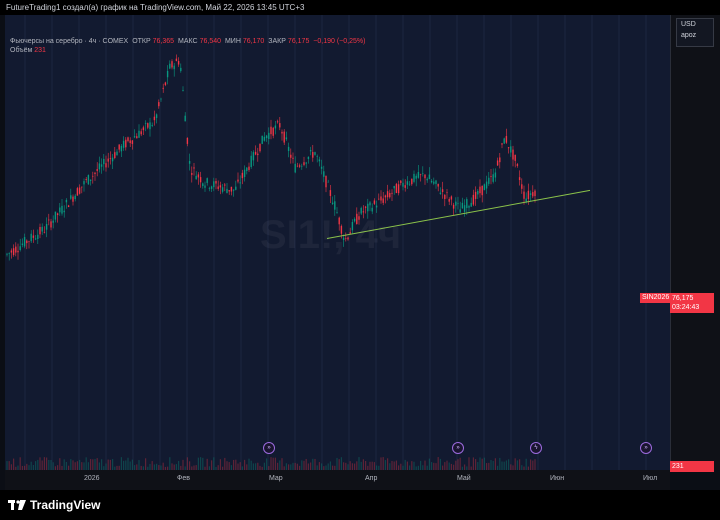  I want to click on trend-line, so click(458, 214).